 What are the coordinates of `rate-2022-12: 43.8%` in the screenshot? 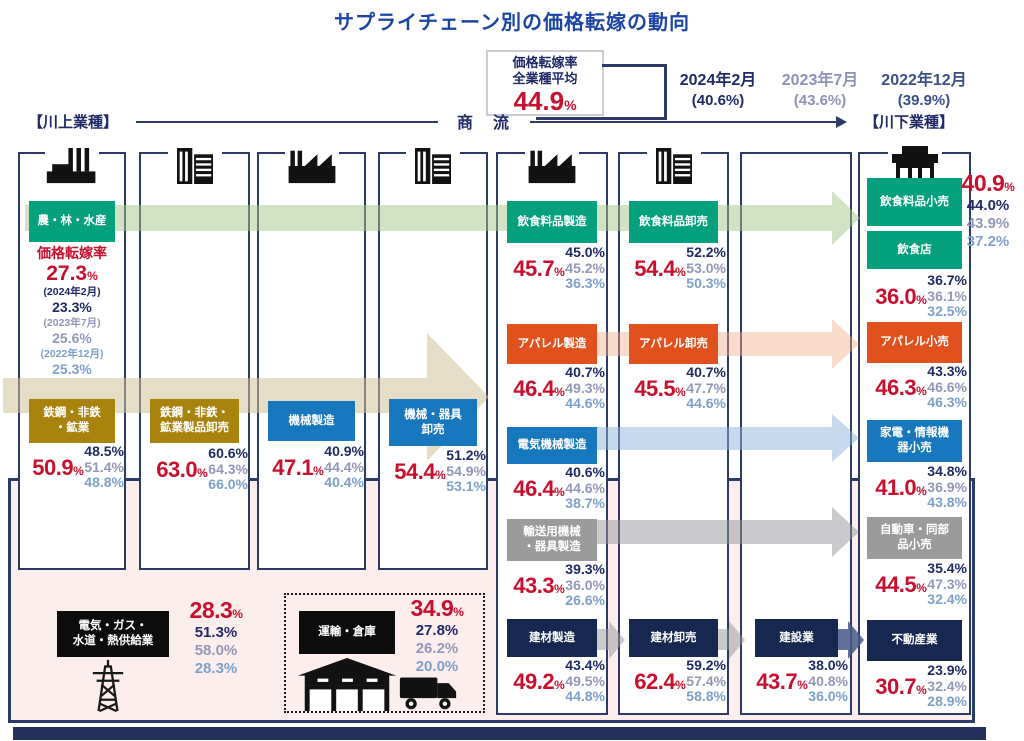 It's located at (947, 502).